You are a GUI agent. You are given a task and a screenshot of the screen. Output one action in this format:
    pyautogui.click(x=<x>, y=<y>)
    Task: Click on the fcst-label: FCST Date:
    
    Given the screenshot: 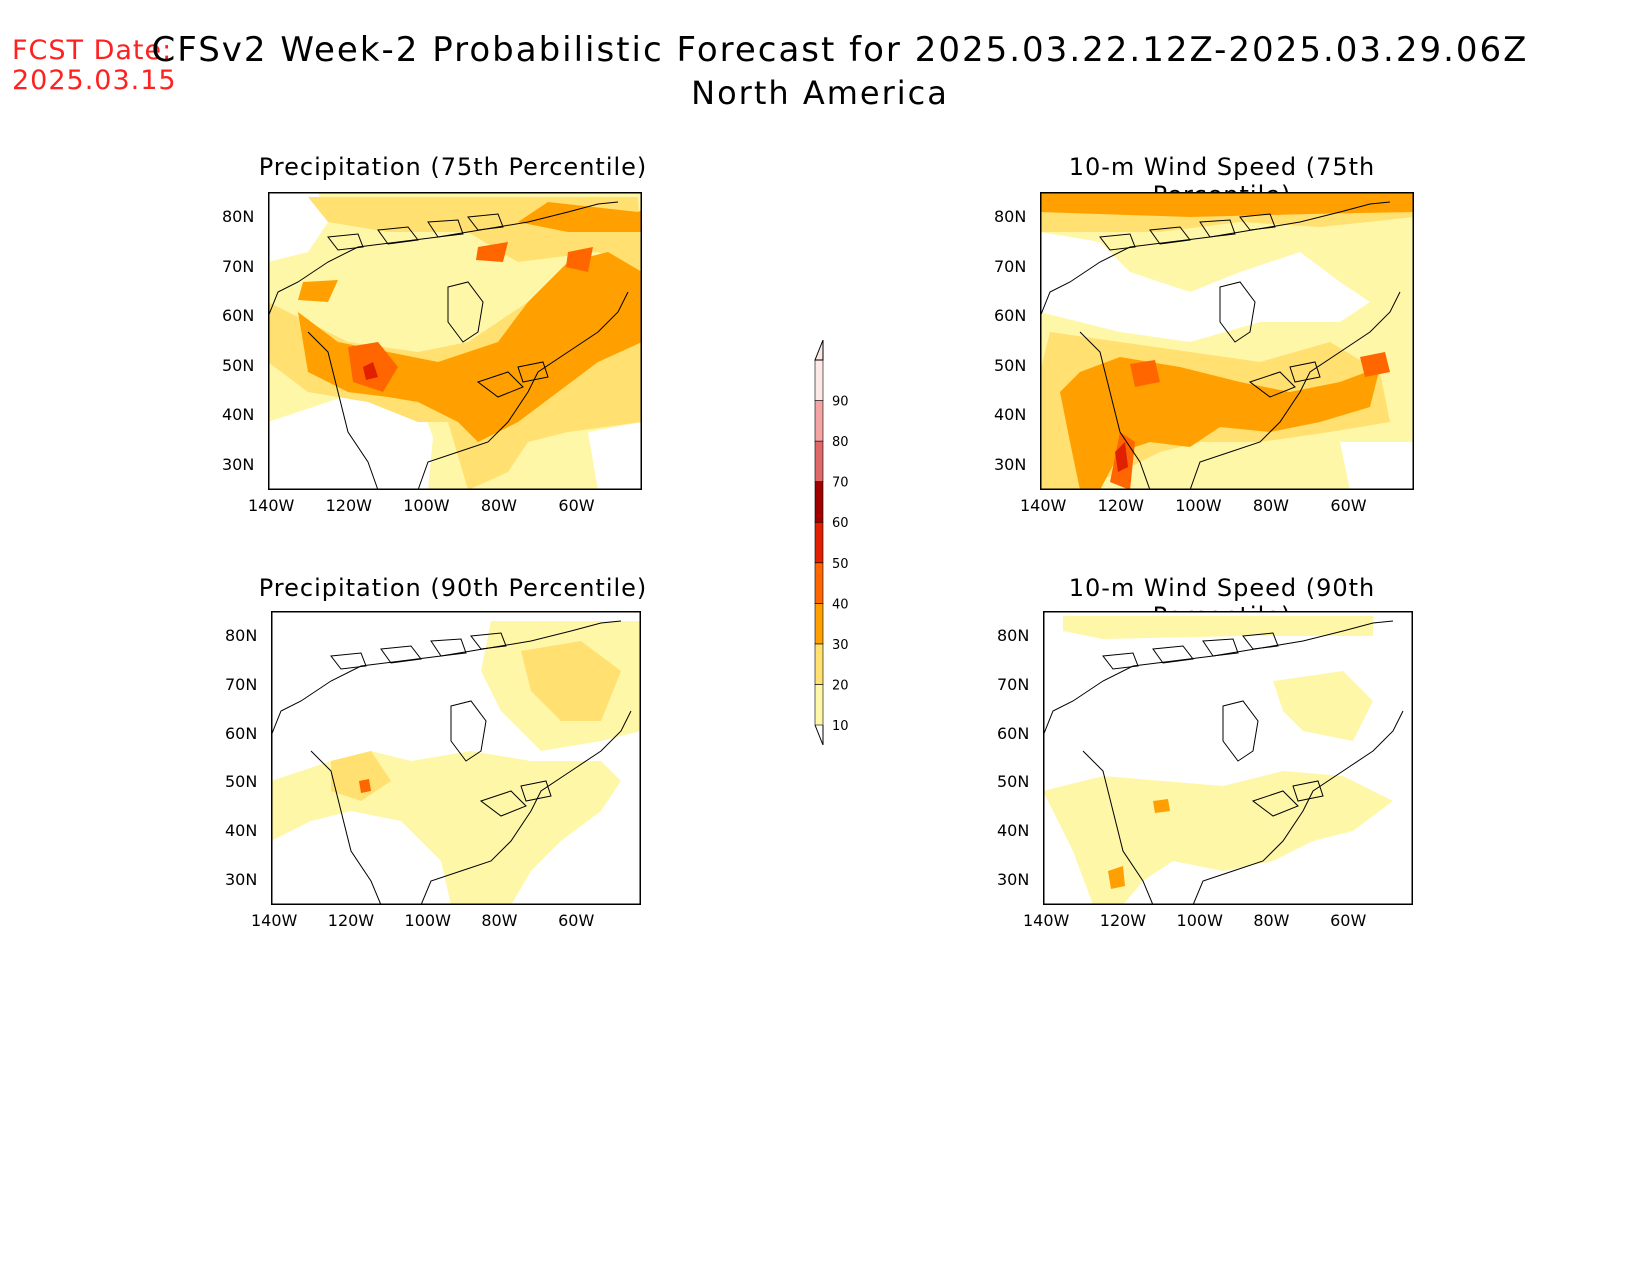 What is the action you would take?
    pyautogui.click(x=92, y=50)
    